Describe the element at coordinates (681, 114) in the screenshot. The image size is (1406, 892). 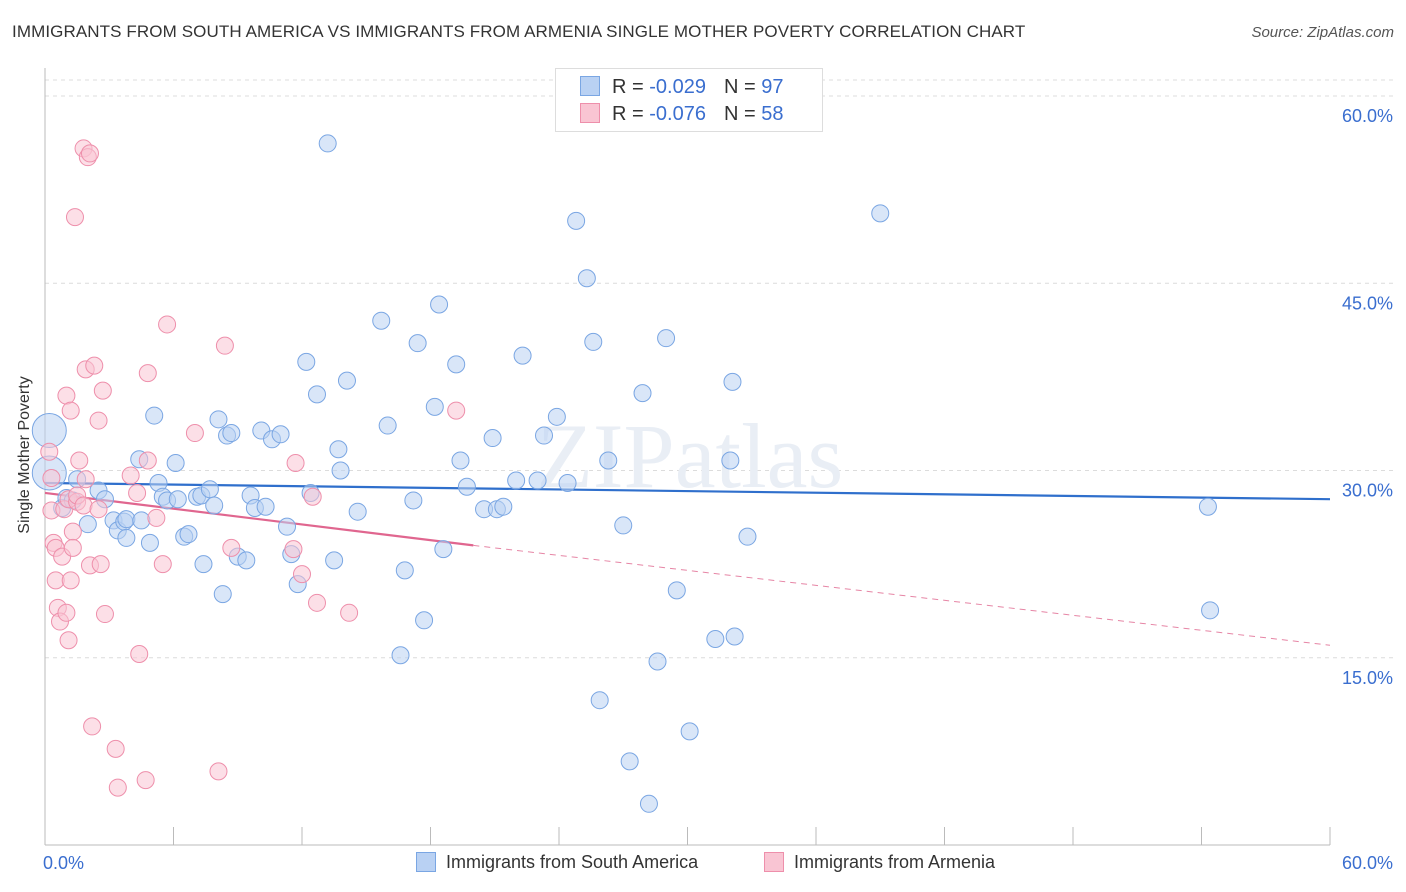
I see `legend-row-armenia: R = -0.076 N = 58` at that location.